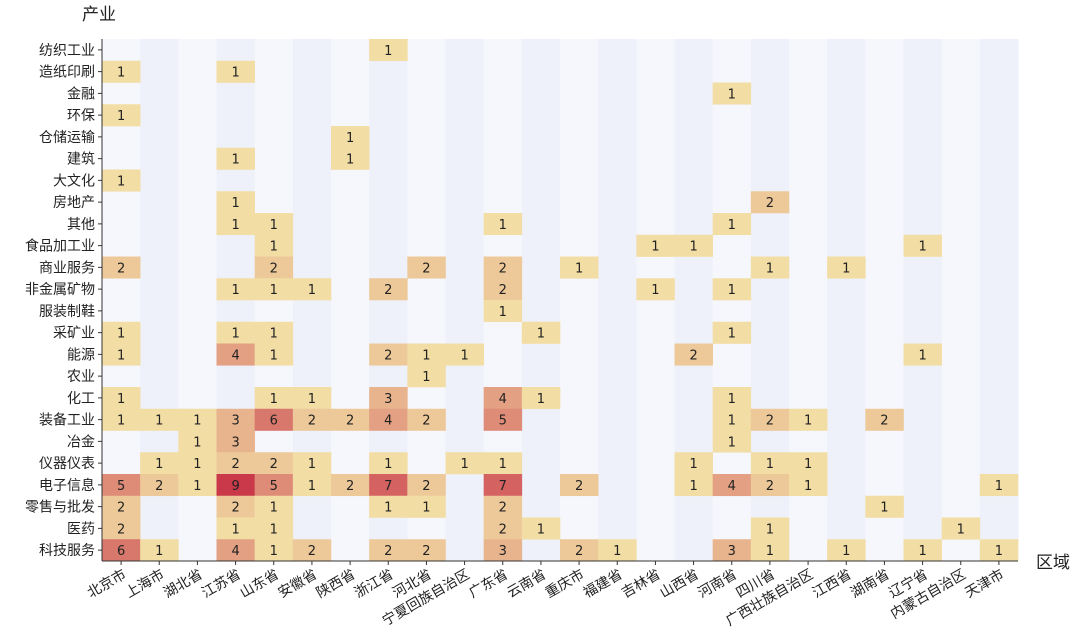 The height and width of the screenshot is (638, 1080). What do you see at coordinates (81, 160) in the screenshot?
I see `y-tick-label: 建筑` at bounding box center [81, 160].